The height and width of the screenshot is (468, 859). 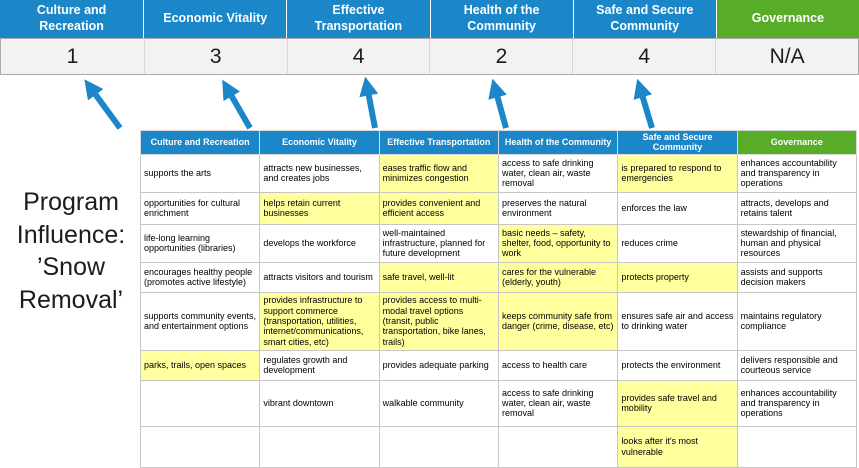 What do you see at coordinates (72, 56) in the screenshot?
I see `score-value-0: 1` at bounding box center [72, 56].